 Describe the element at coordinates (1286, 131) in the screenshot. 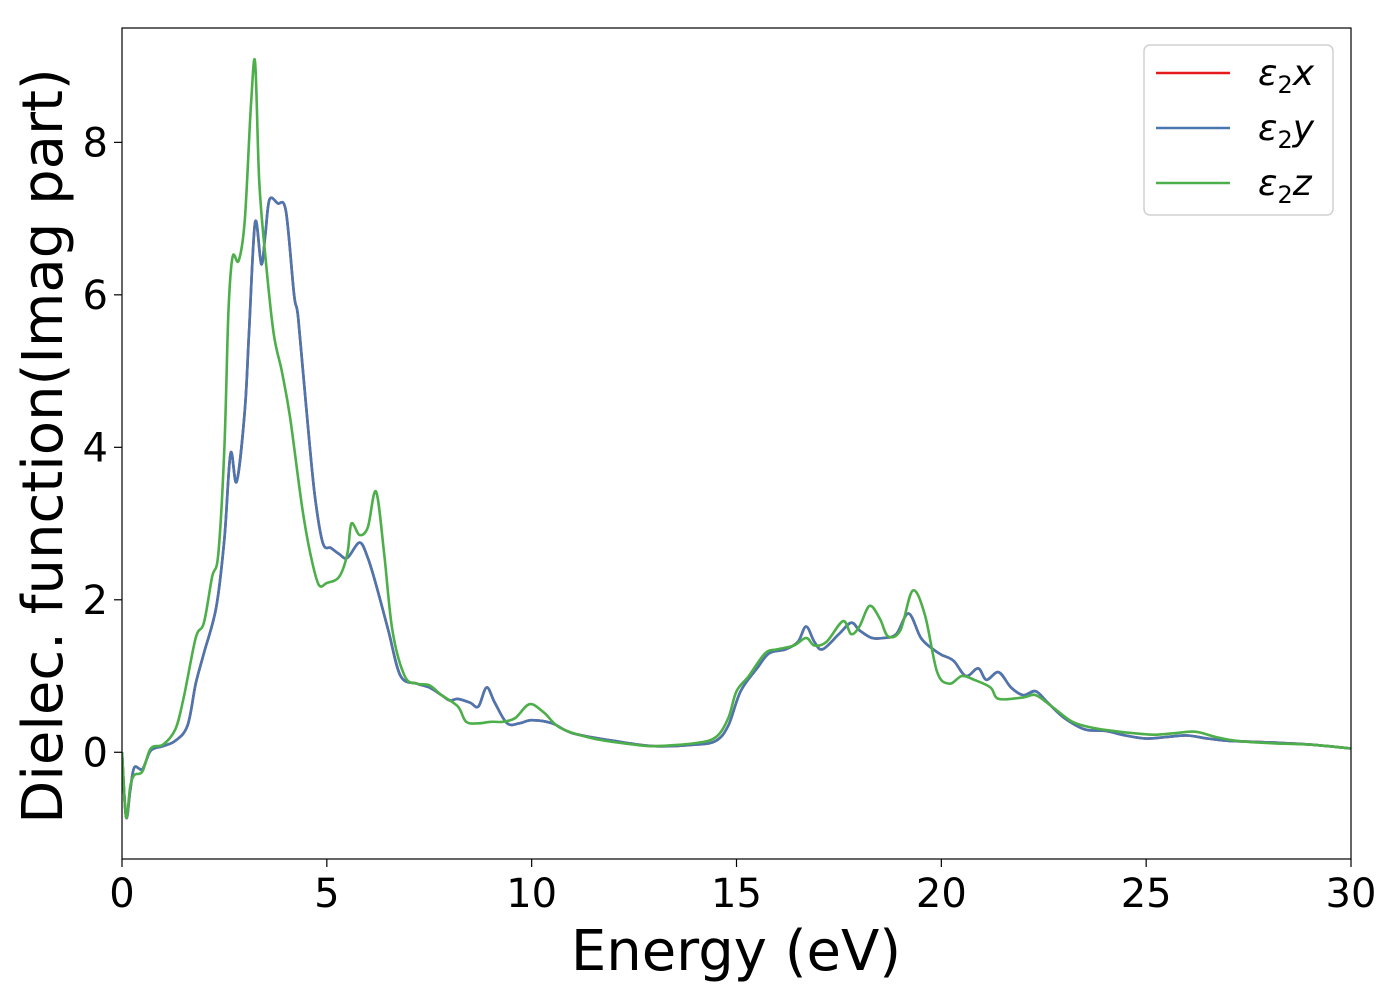

I see `legend-label-y: ε2y` at that location.